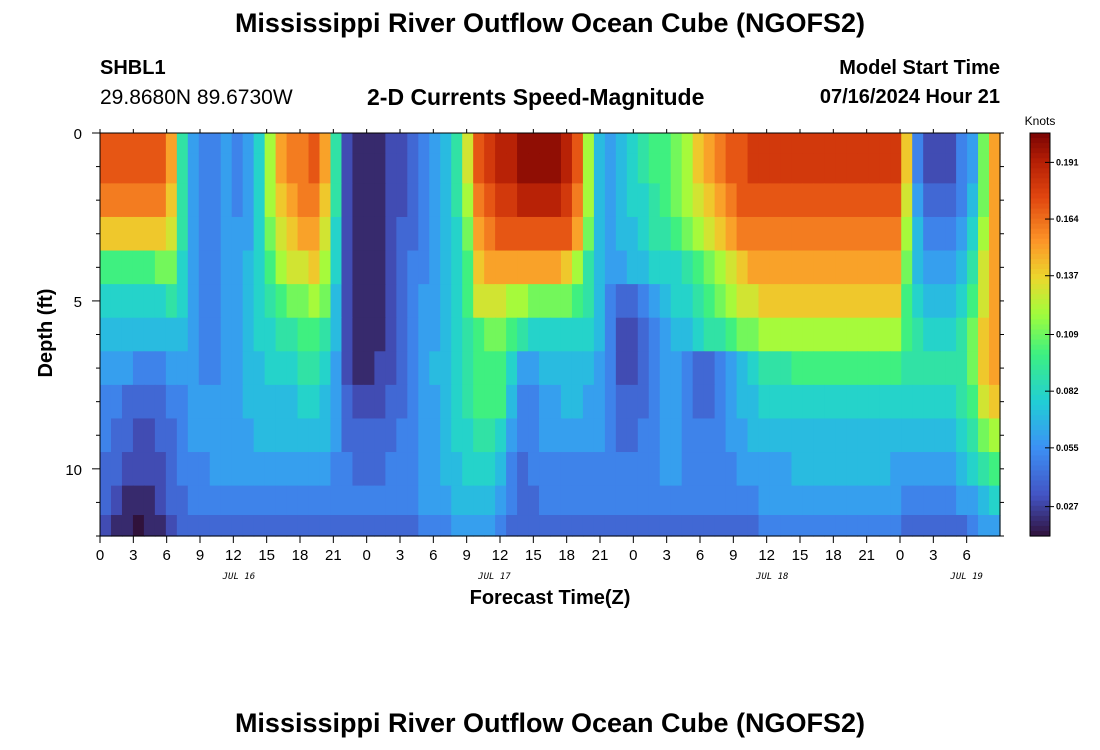 The image size is (1100, 750). I want to click on x-tick-label: 15, so click(800, 555).